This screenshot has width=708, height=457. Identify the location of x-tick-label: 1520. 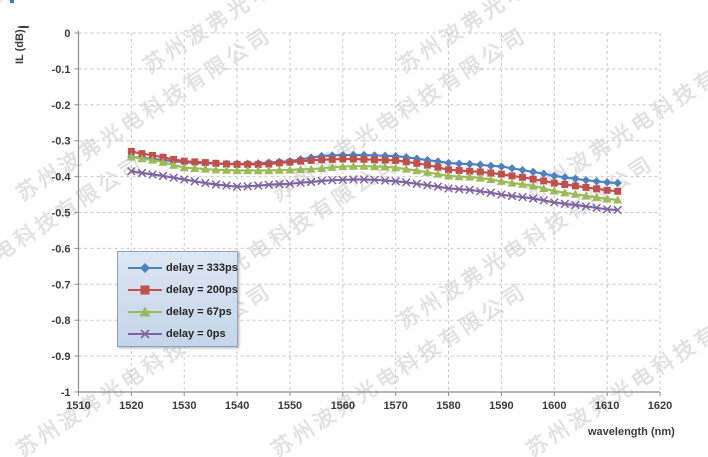
(131, 406).